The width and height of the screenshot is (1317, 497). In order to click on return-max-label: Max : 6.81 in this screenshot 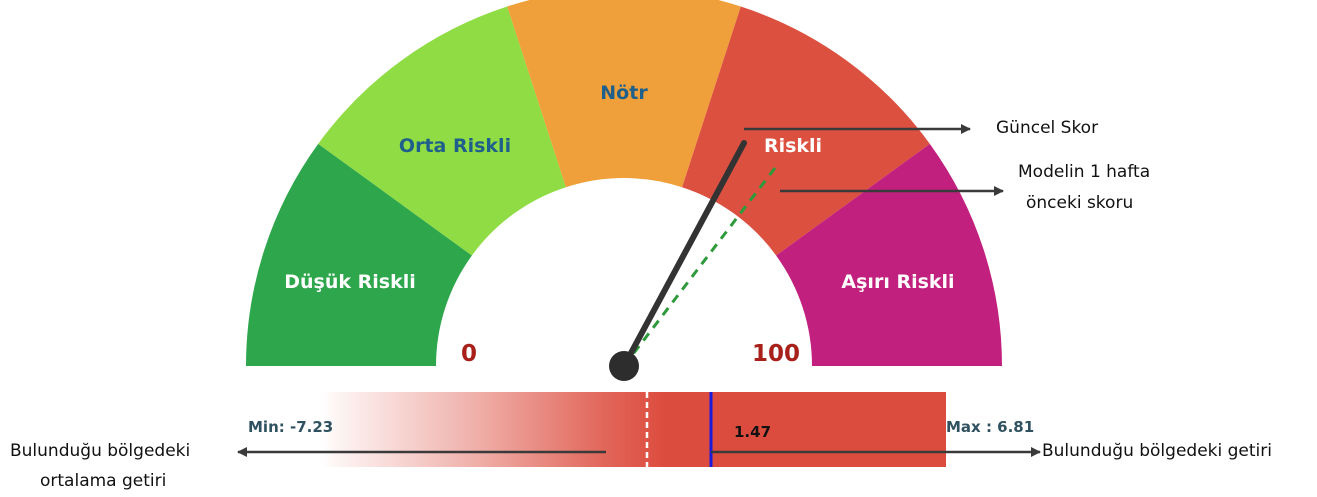, I will do `click(990, 427)`.